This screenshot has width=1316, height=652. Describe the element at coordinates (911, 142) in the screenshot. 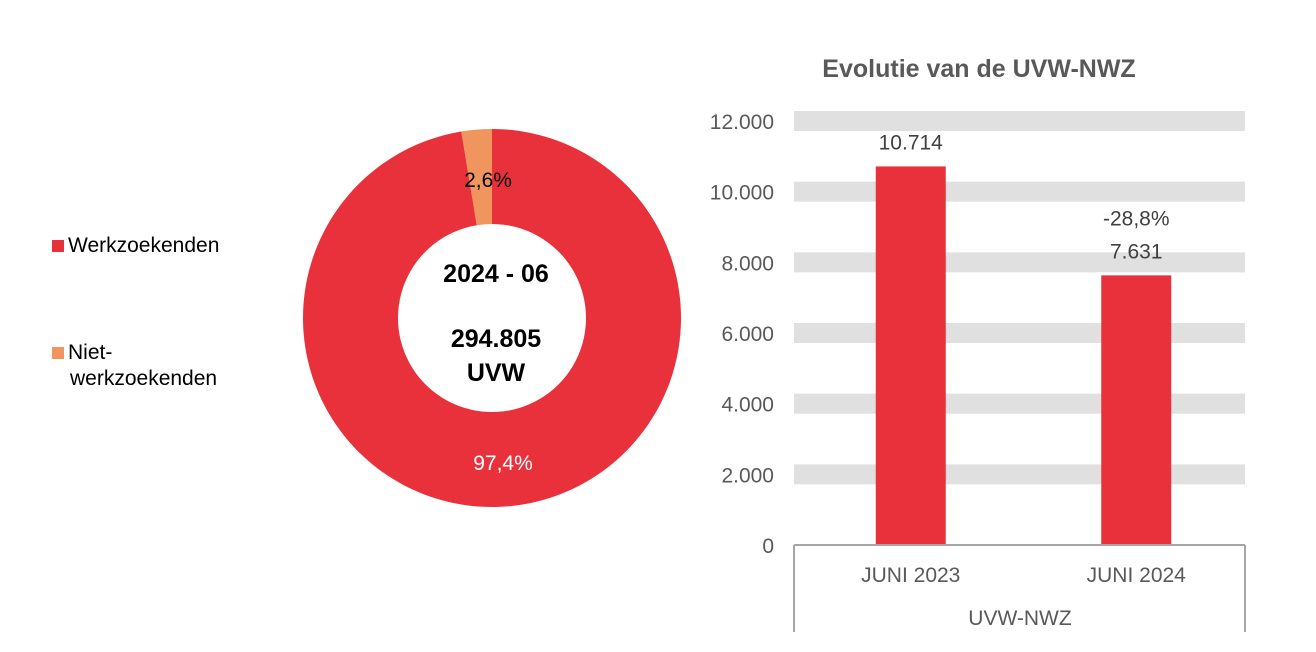

I see `bar-data-label: 10.714` at that location.